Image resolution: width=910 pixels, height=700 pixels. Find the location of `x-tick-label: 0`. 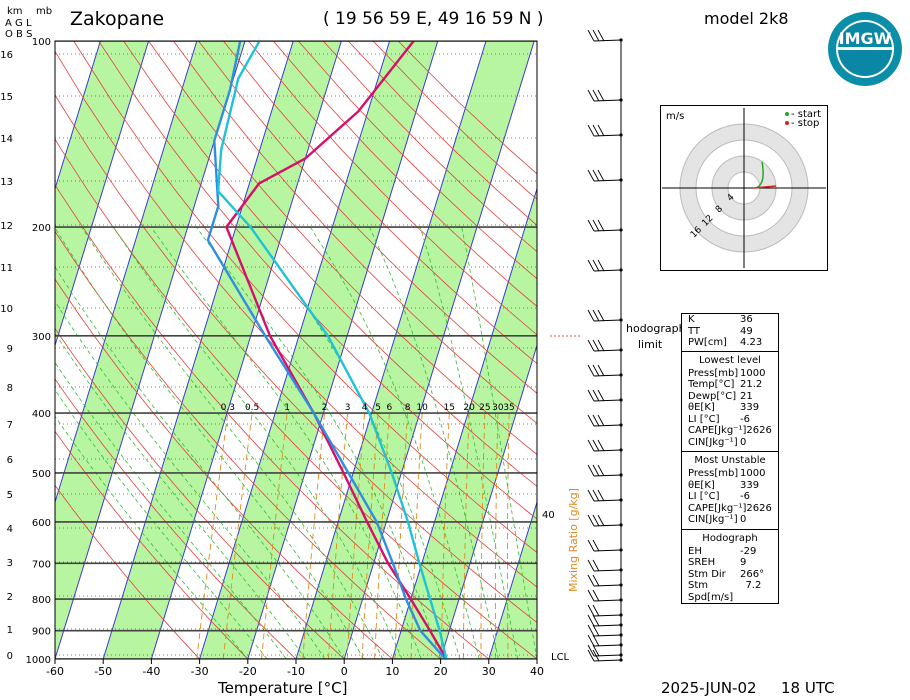

x-tick-label: 0 is located at coordinates (344, 671).